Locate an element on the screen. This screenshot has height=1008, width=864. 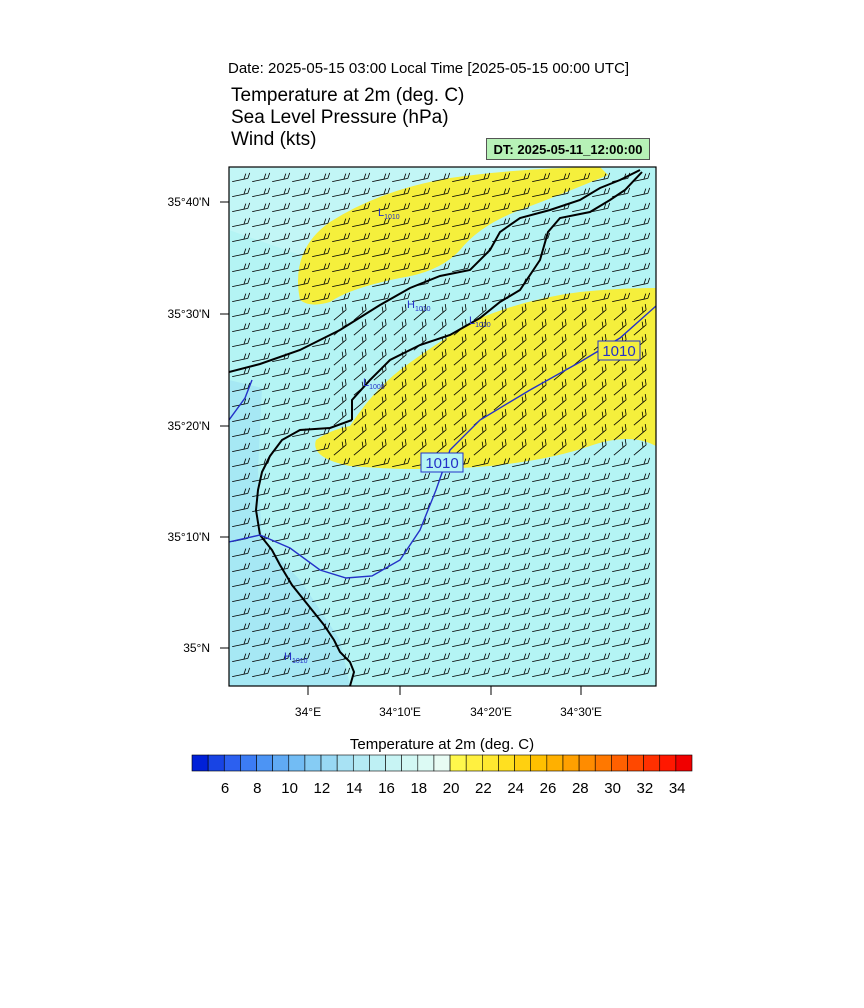
colorbar-label: 12 is located at coordinates (322, 788).